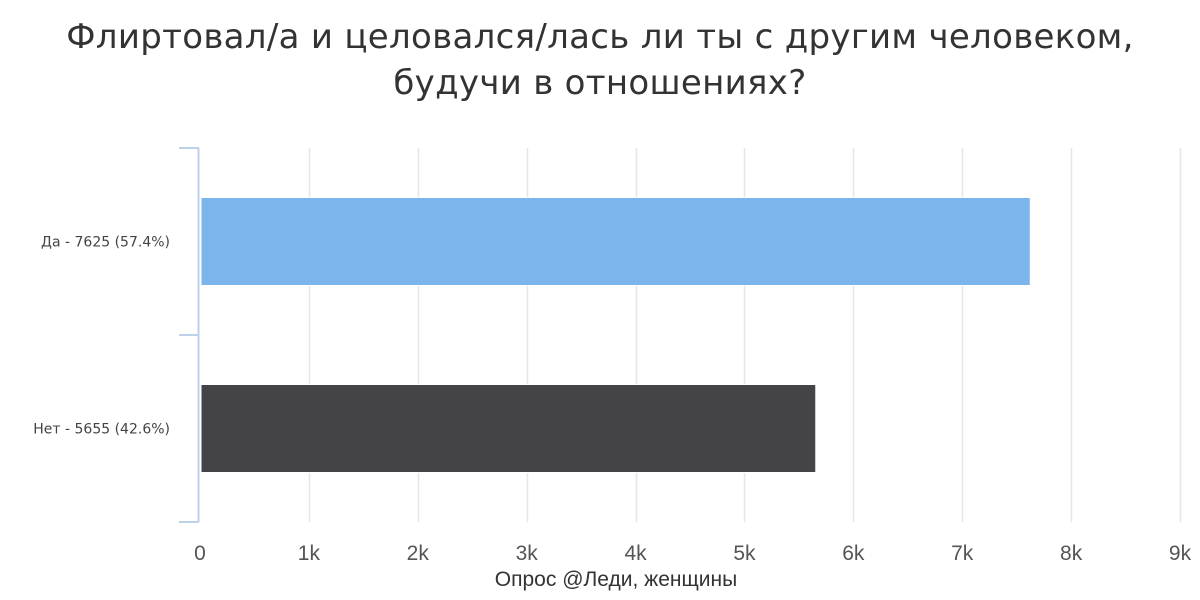  I want to click on category-labels: Да - 7625 (57.4%) Нет - 5655 (42.6%), so click(101, 336).